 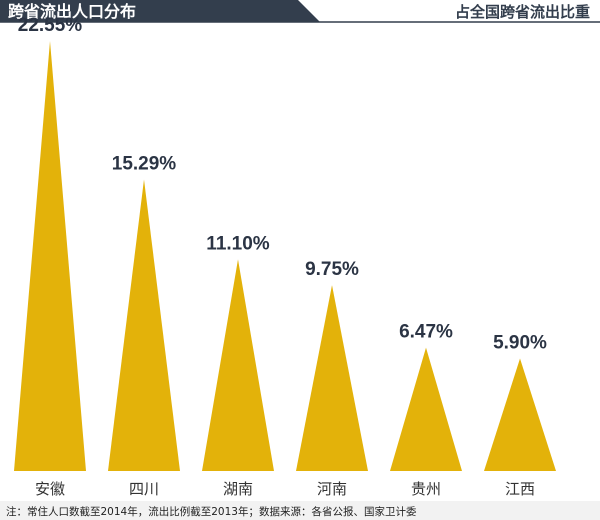 I want to click on value-label: 5.90%, so click(x=520, y=342).